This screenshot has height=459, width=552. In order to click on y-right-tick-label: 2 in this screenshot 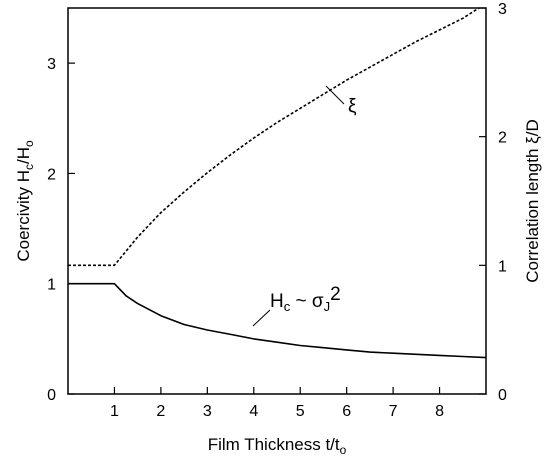, I will do `click(502, 138)`.